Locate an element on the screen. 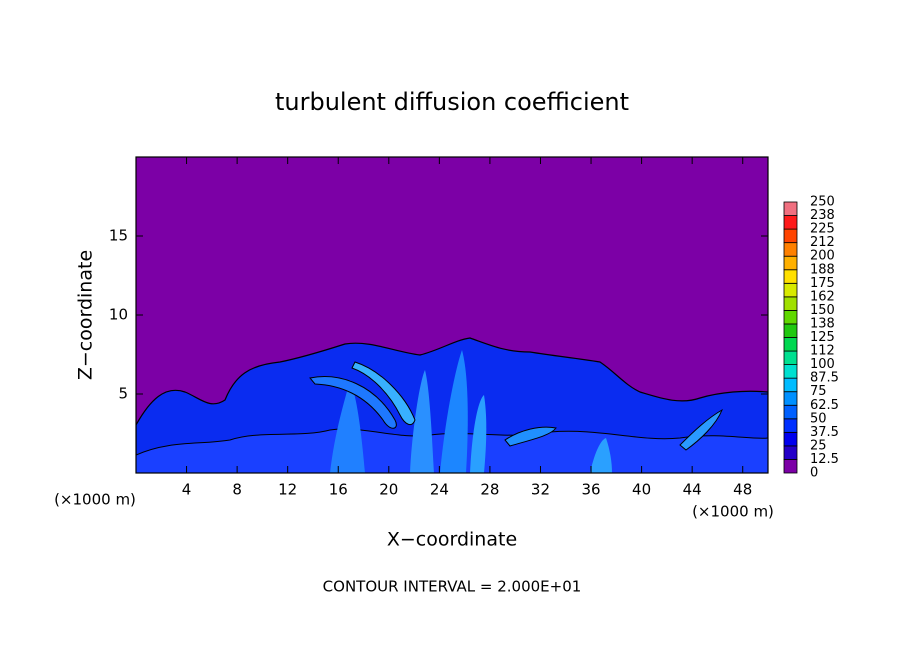 The image size is (904, 658). colorbar-label: 175 is located at coordinates (822, 283).